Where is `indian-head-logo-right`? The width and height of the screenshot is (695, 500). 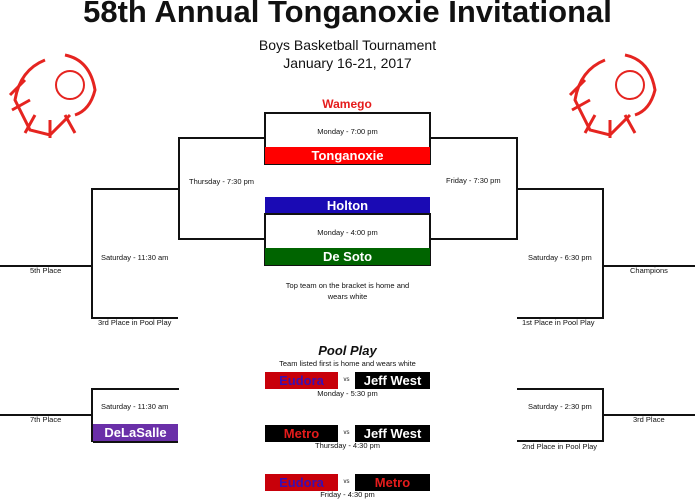 indian-head-logo-right is located at coordinates (612, 95).